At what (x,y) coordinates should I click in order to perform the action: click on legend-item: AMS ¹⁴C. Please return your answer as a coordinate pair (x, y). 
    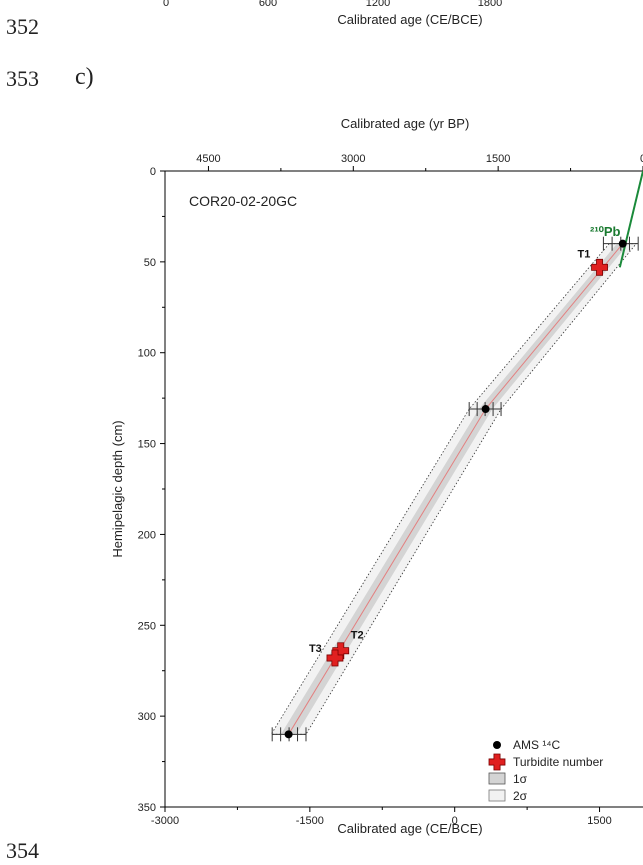
    Looking at the image, I should click on (526, 745).